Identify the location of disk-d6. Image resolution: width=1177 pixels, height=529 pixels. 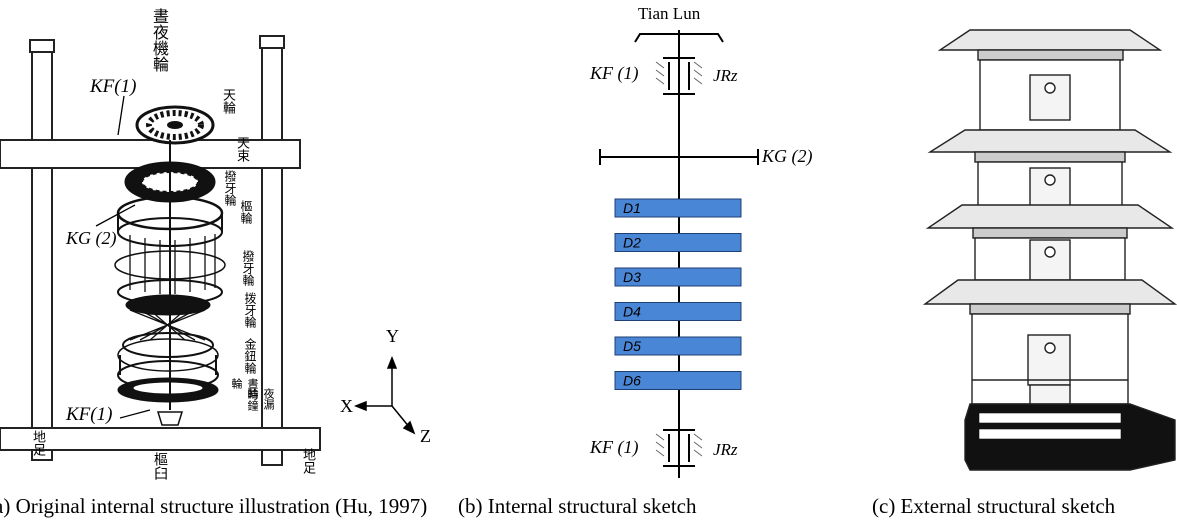
(678, 380).